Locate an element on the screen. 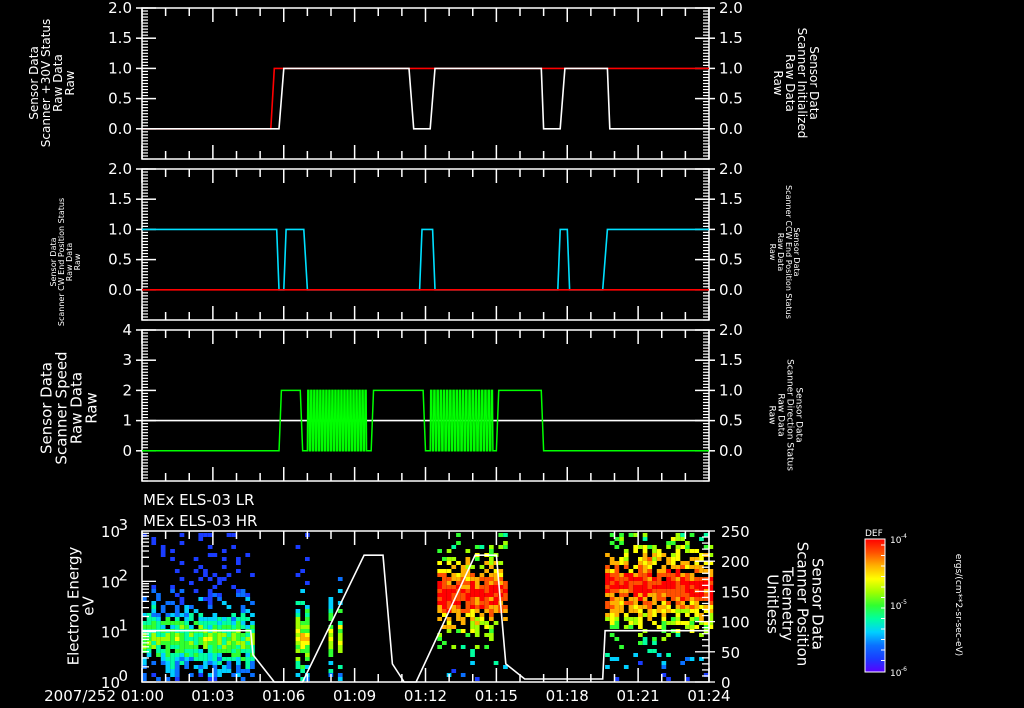  spectrogram-heatmap is located at coordinates (428, 607).